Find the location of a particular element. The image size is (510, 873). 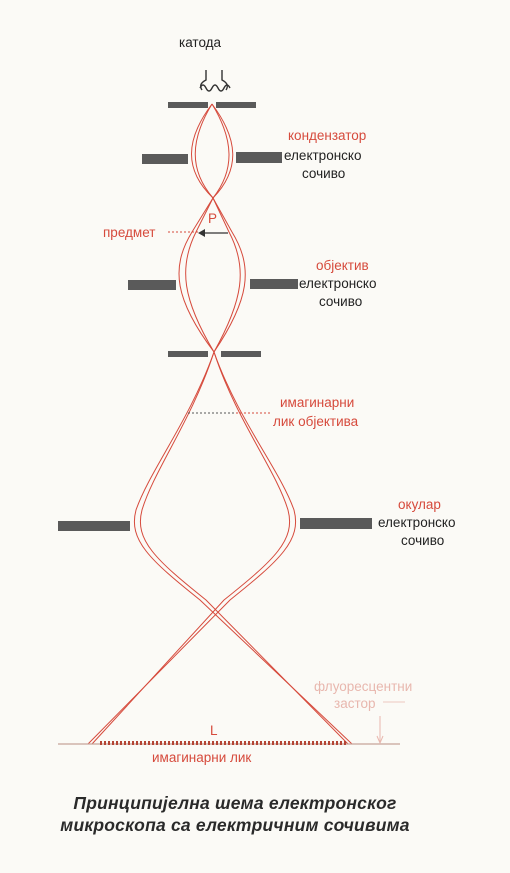

condenser-sub2: сочиво is located at coordinates (323, 173).